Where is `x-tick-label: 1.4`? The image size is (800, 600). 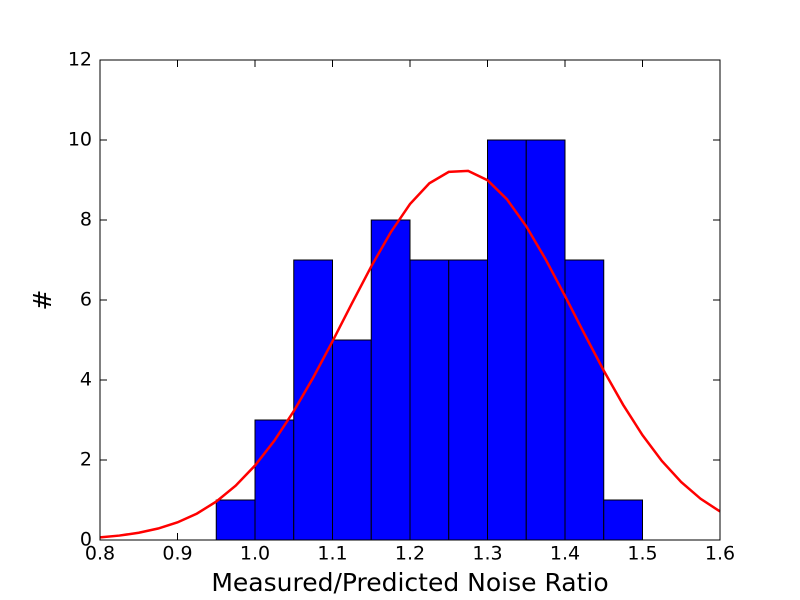 x-tick-label: 1.4 is located at coordinates (565, 554).